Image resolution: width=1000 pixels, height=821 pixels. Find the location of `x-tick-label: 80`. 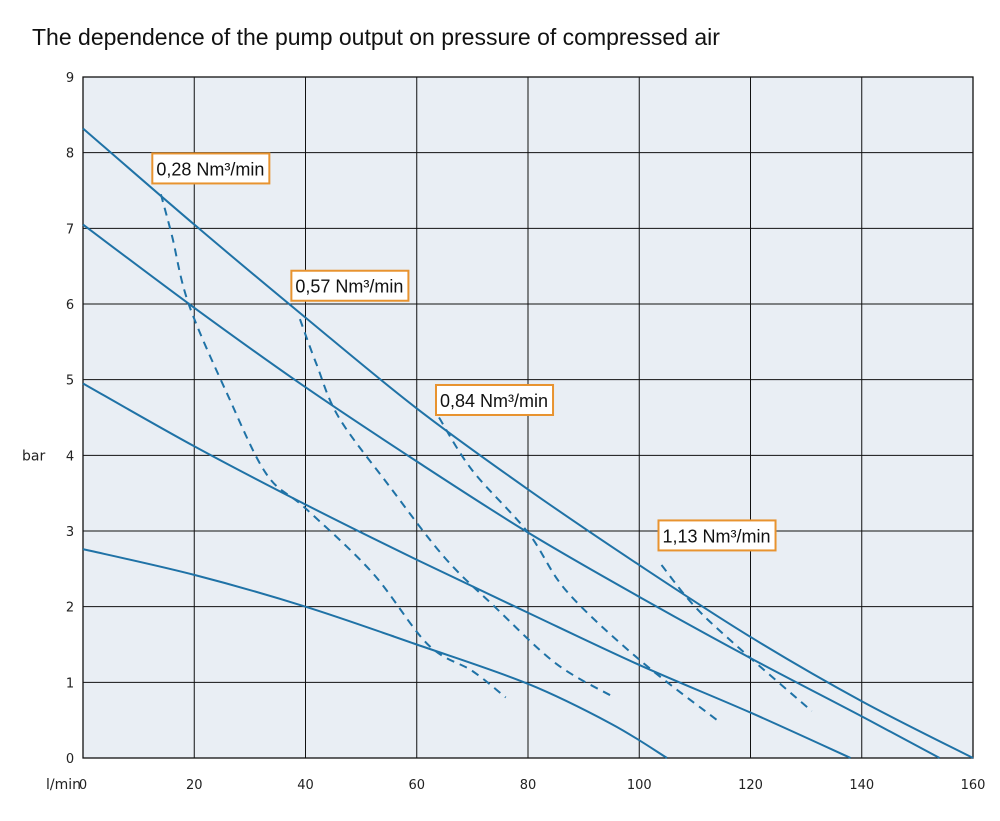

x-tick-label: 80 is located at coordinates (528, 785).